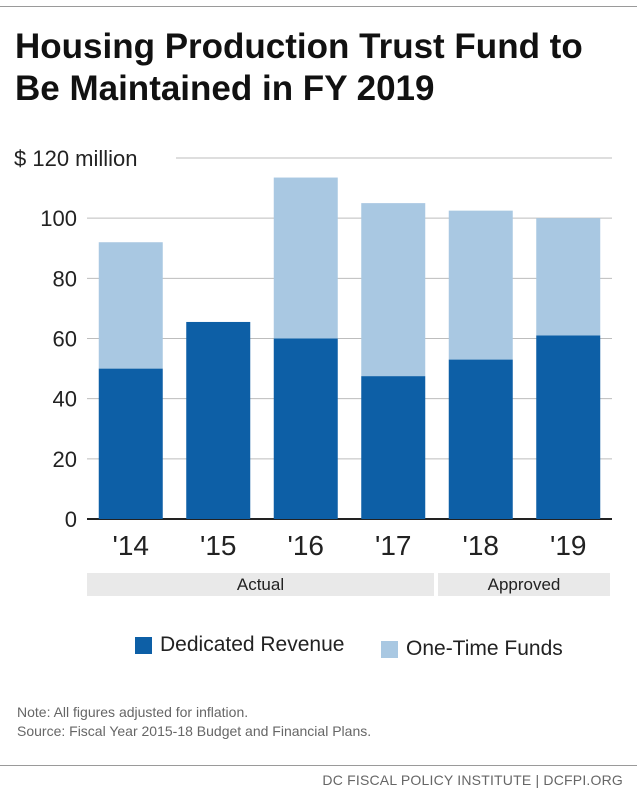  Describe the element at coordinates (65, 339) in the screenshot. I see `y-tick-label: 60` at that location.